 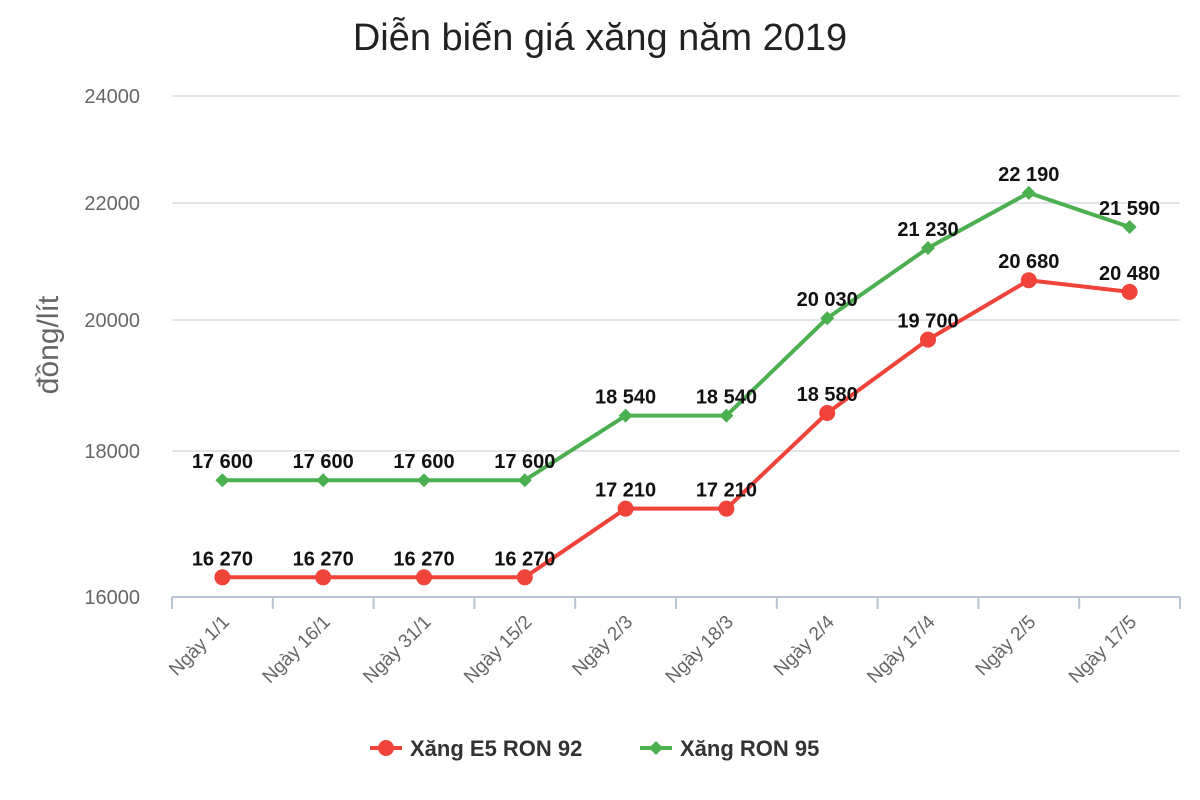 I want to click on x-tick-label: Ngày 17/4, so click(x=901, y=649).